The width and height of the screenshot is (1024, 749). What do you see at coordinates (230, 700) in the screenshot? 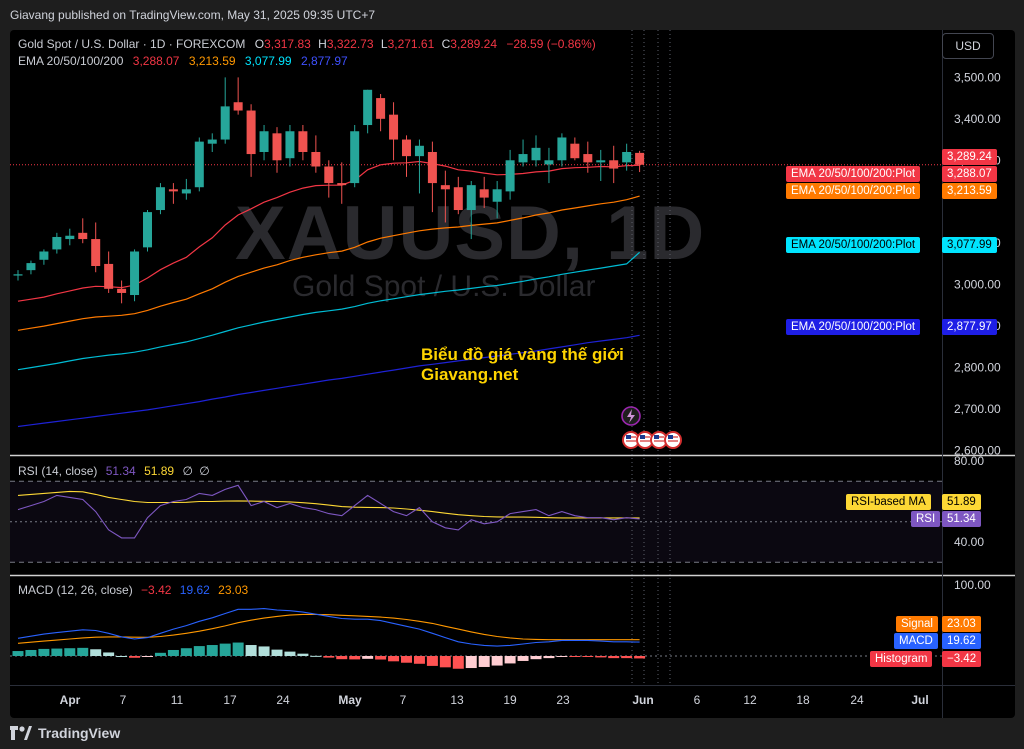
I see `time-tick-label: 17` at bounding box center [230, 700].